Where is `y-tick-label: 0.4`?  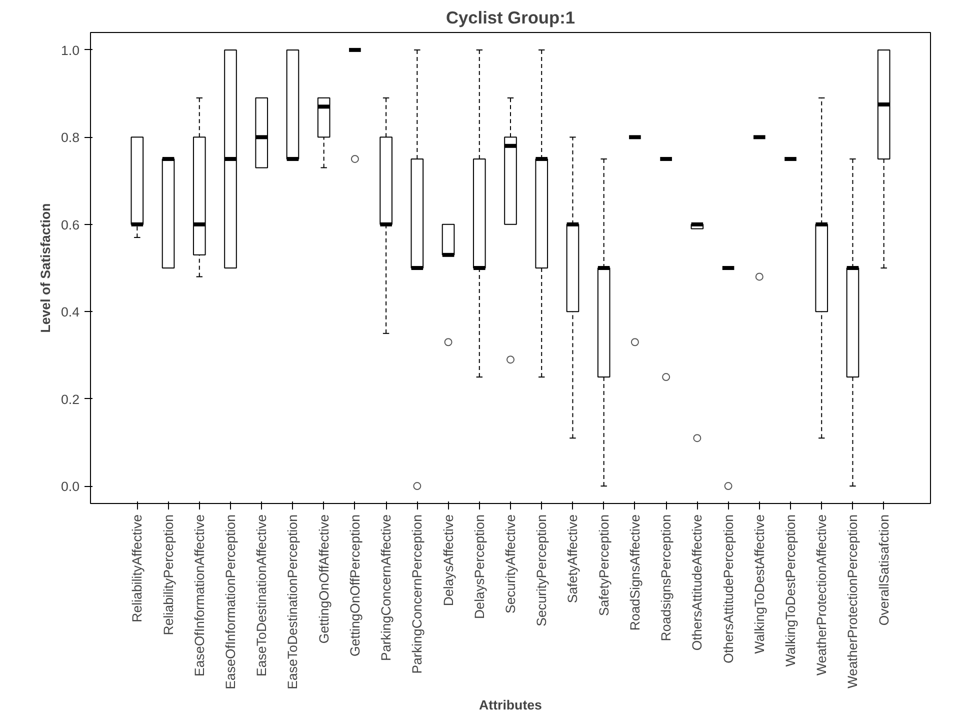
y-tick-label: 0.4 is located at coordinates (70, 312).